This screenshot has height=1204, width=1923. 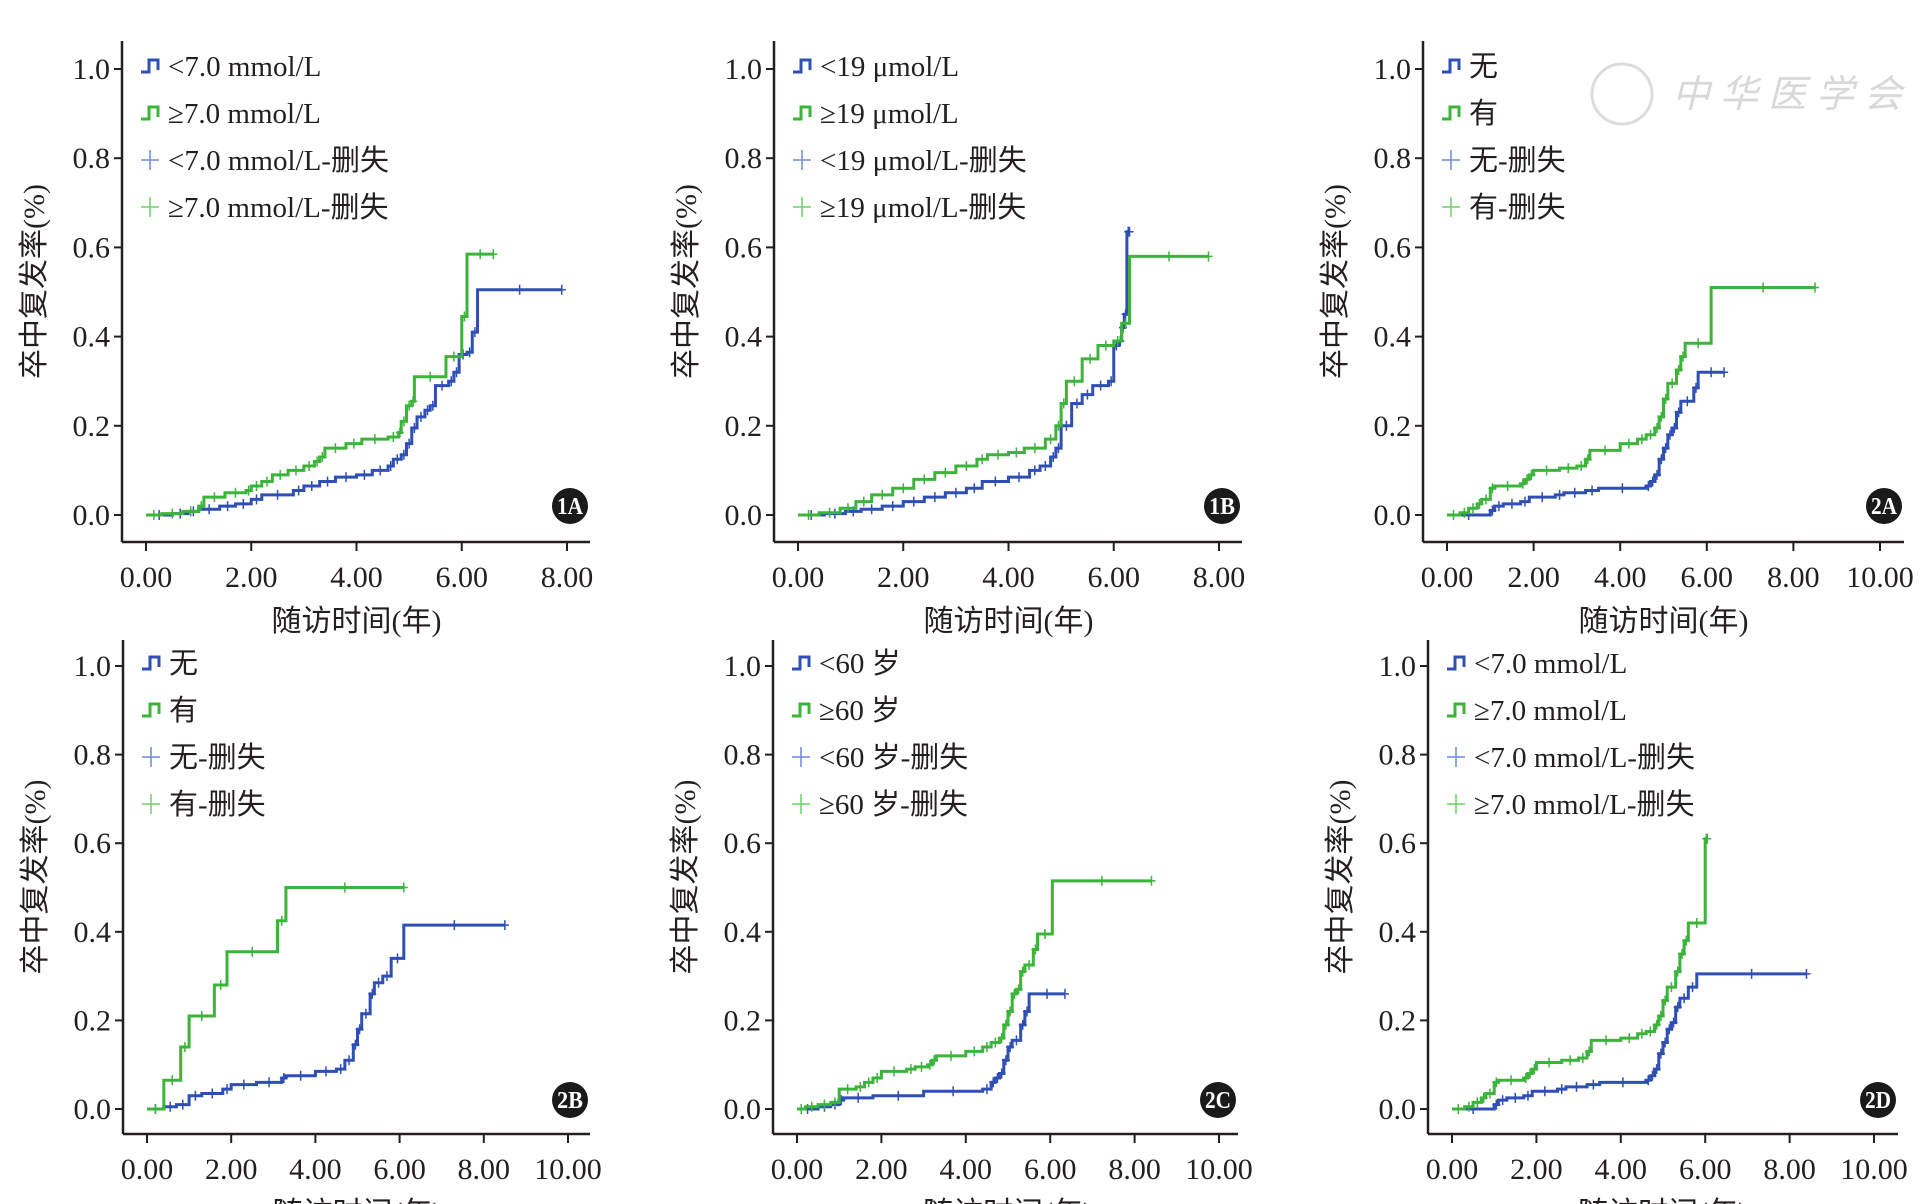 I want to click on x-tick-label: 0.00, so click(x=797, y=1169).